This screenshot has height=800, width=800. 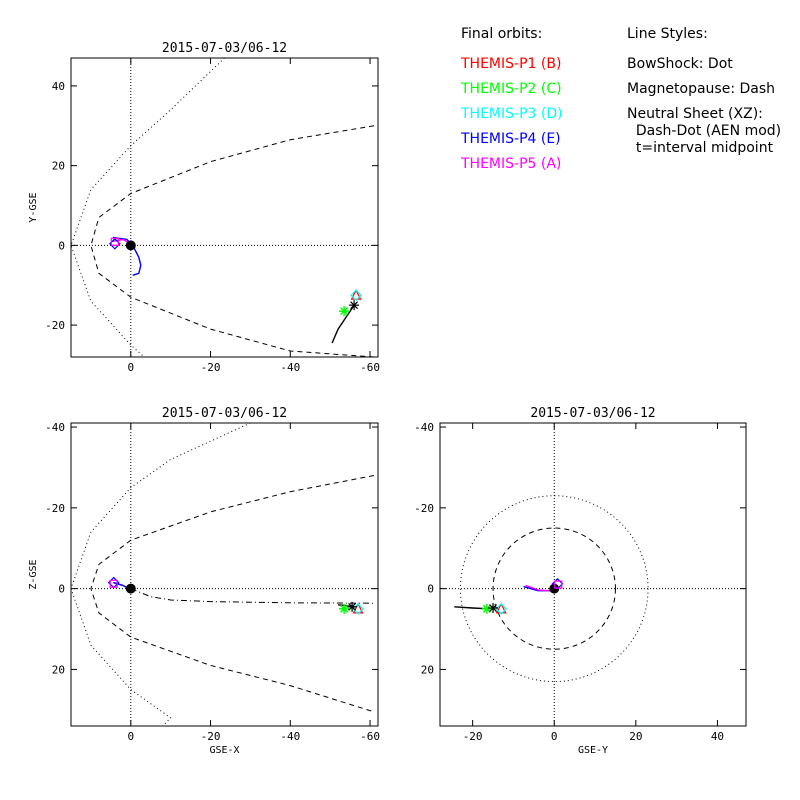 What do you see at coordinates (224, 750) in the screenshot?
I see `x-axis-label: GSE-X` at bounding box center [224, 750].